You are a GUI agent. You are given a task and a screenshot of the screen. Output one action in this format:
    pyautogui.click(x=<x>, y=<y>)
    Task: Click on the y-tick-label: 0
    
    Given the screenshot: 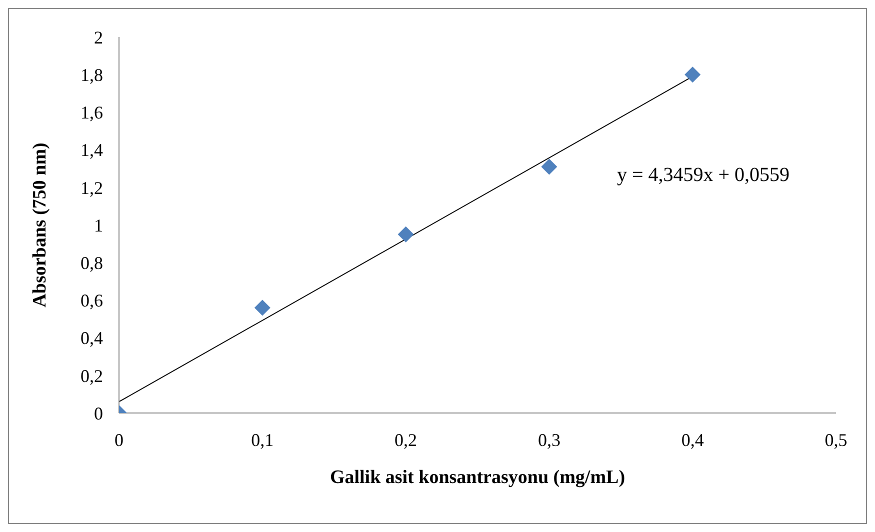 What is the action you would take?
    pyautogui.click(x=98, y=413)
    